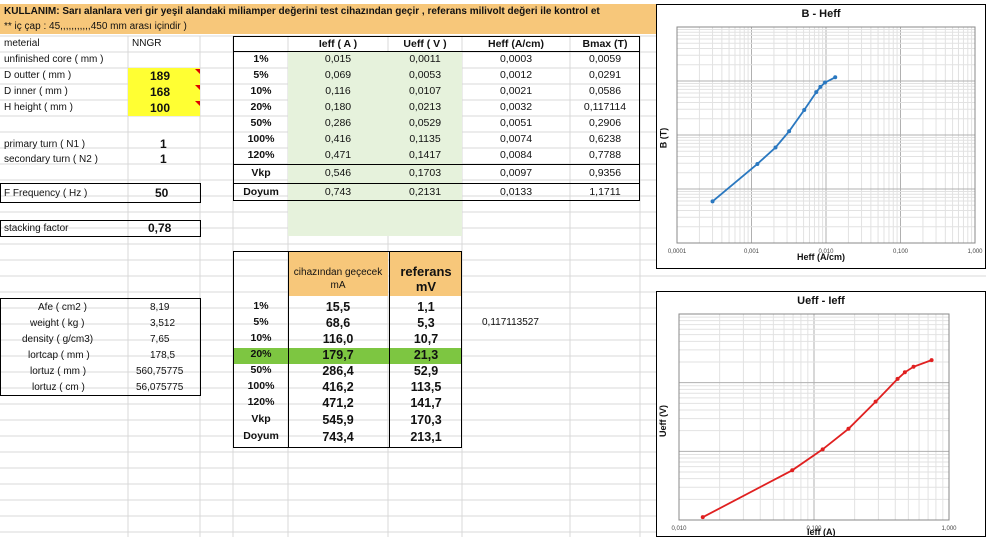 This screenshot has width=986, height=539. Describe the element at coordinates (821, 301) in the screenshot. I see `chart-title: Ueff - Ieff` at that location.